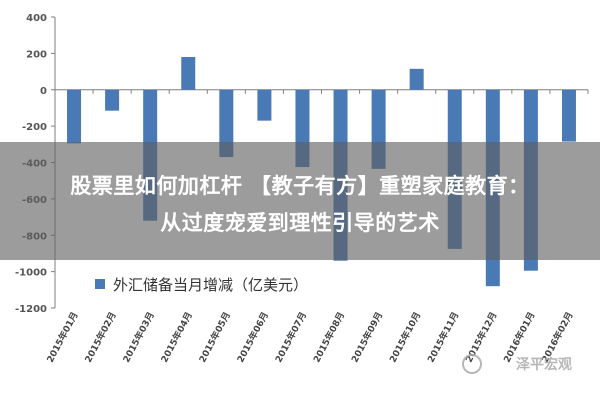  Describe the element at coordinates (367, 337) in the screenshot. I see `x-tick-label: 2015年09月` at that location.